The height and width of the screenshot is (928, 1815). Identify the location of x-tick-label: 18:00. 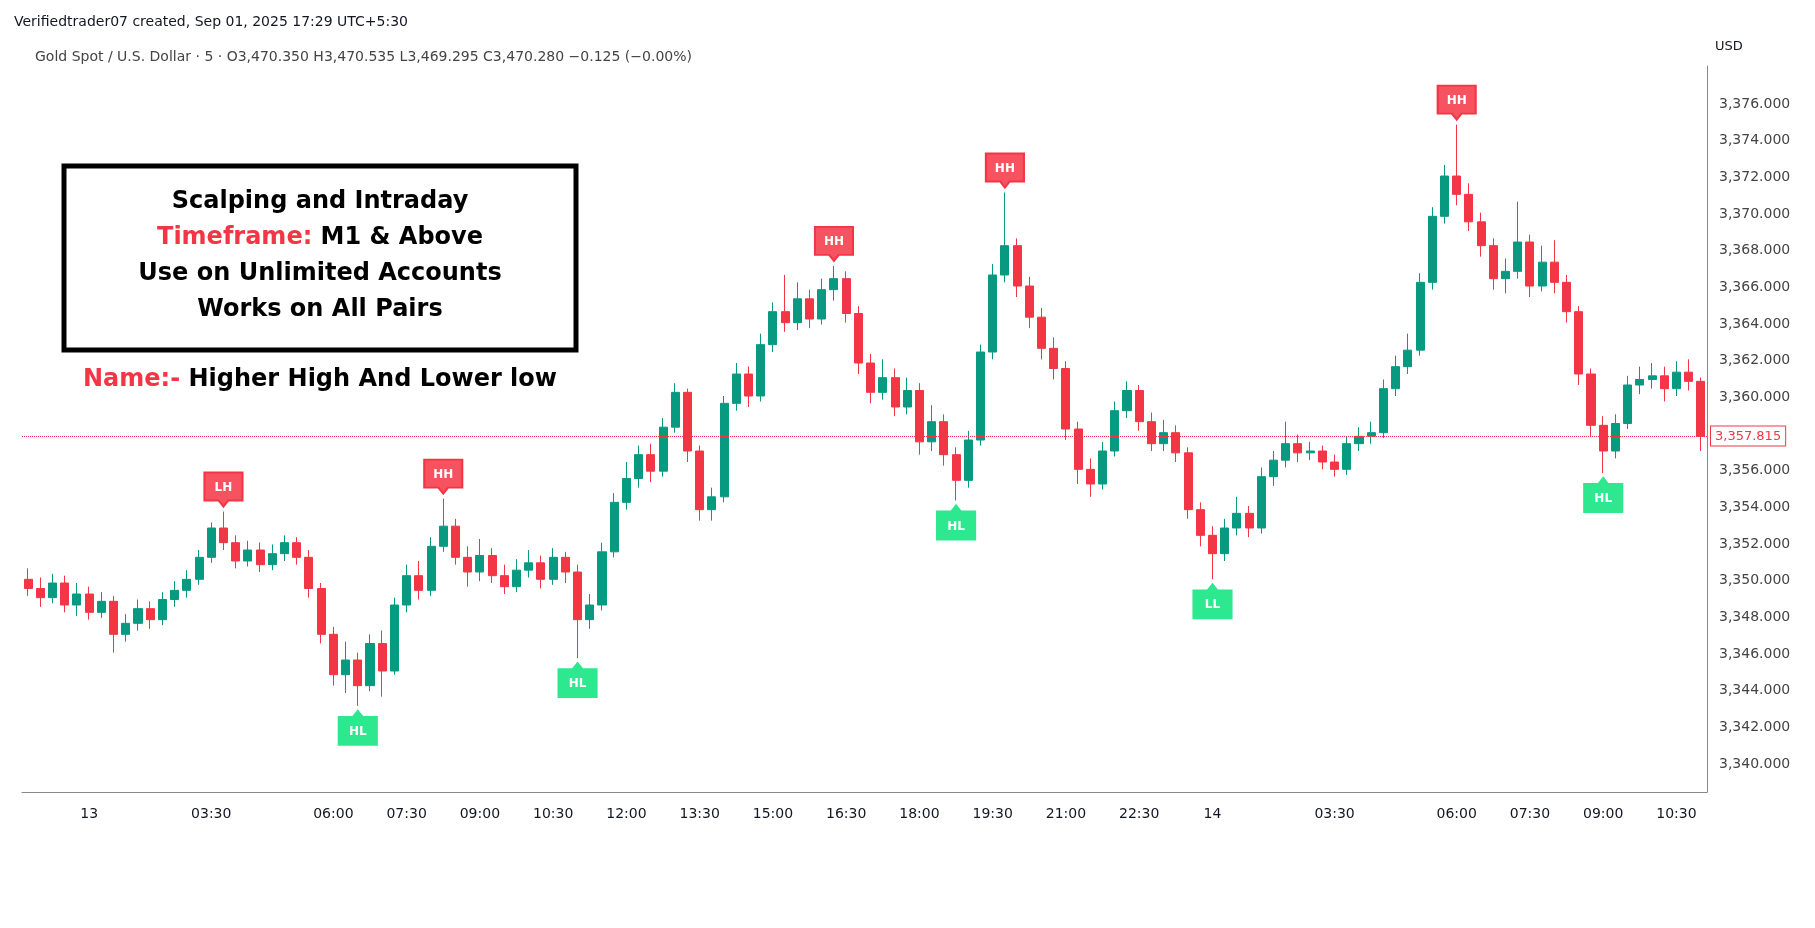
(919, 813).